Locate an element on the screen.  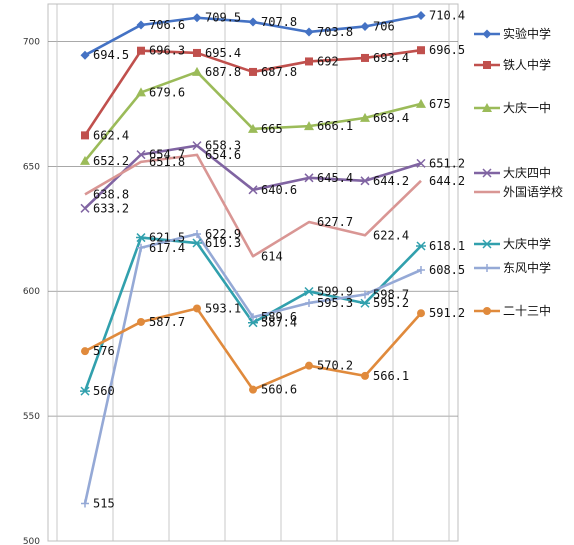
data-label: 652.2 is located at coordinates (111, 161).